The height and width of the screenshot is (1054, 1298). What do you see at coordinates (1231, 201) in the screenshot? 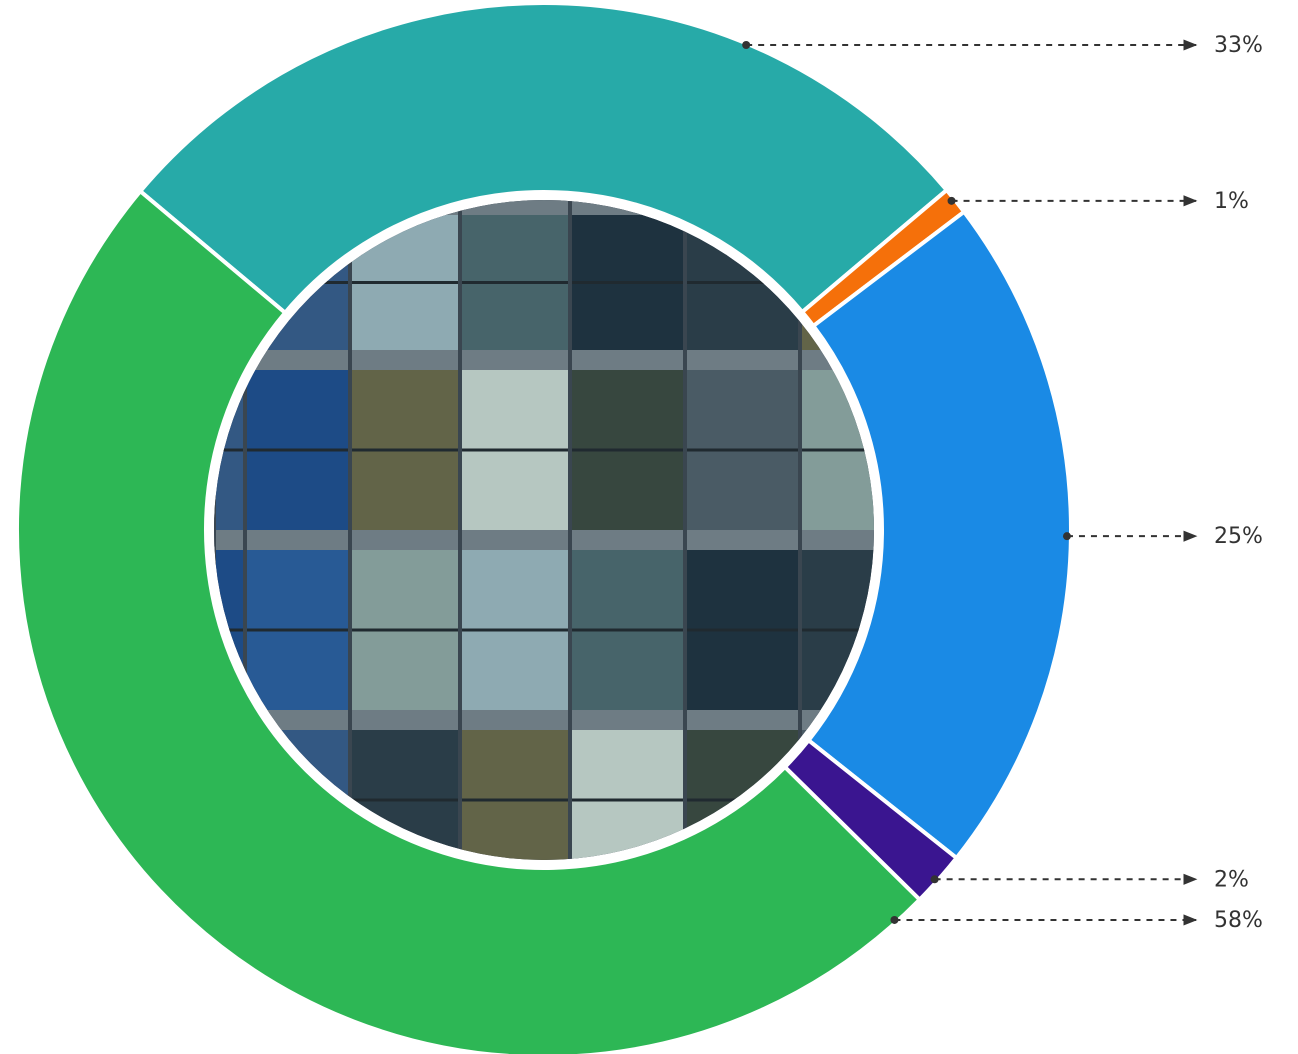
I see `value-label: 1%` at bounding box center [1231, 201].